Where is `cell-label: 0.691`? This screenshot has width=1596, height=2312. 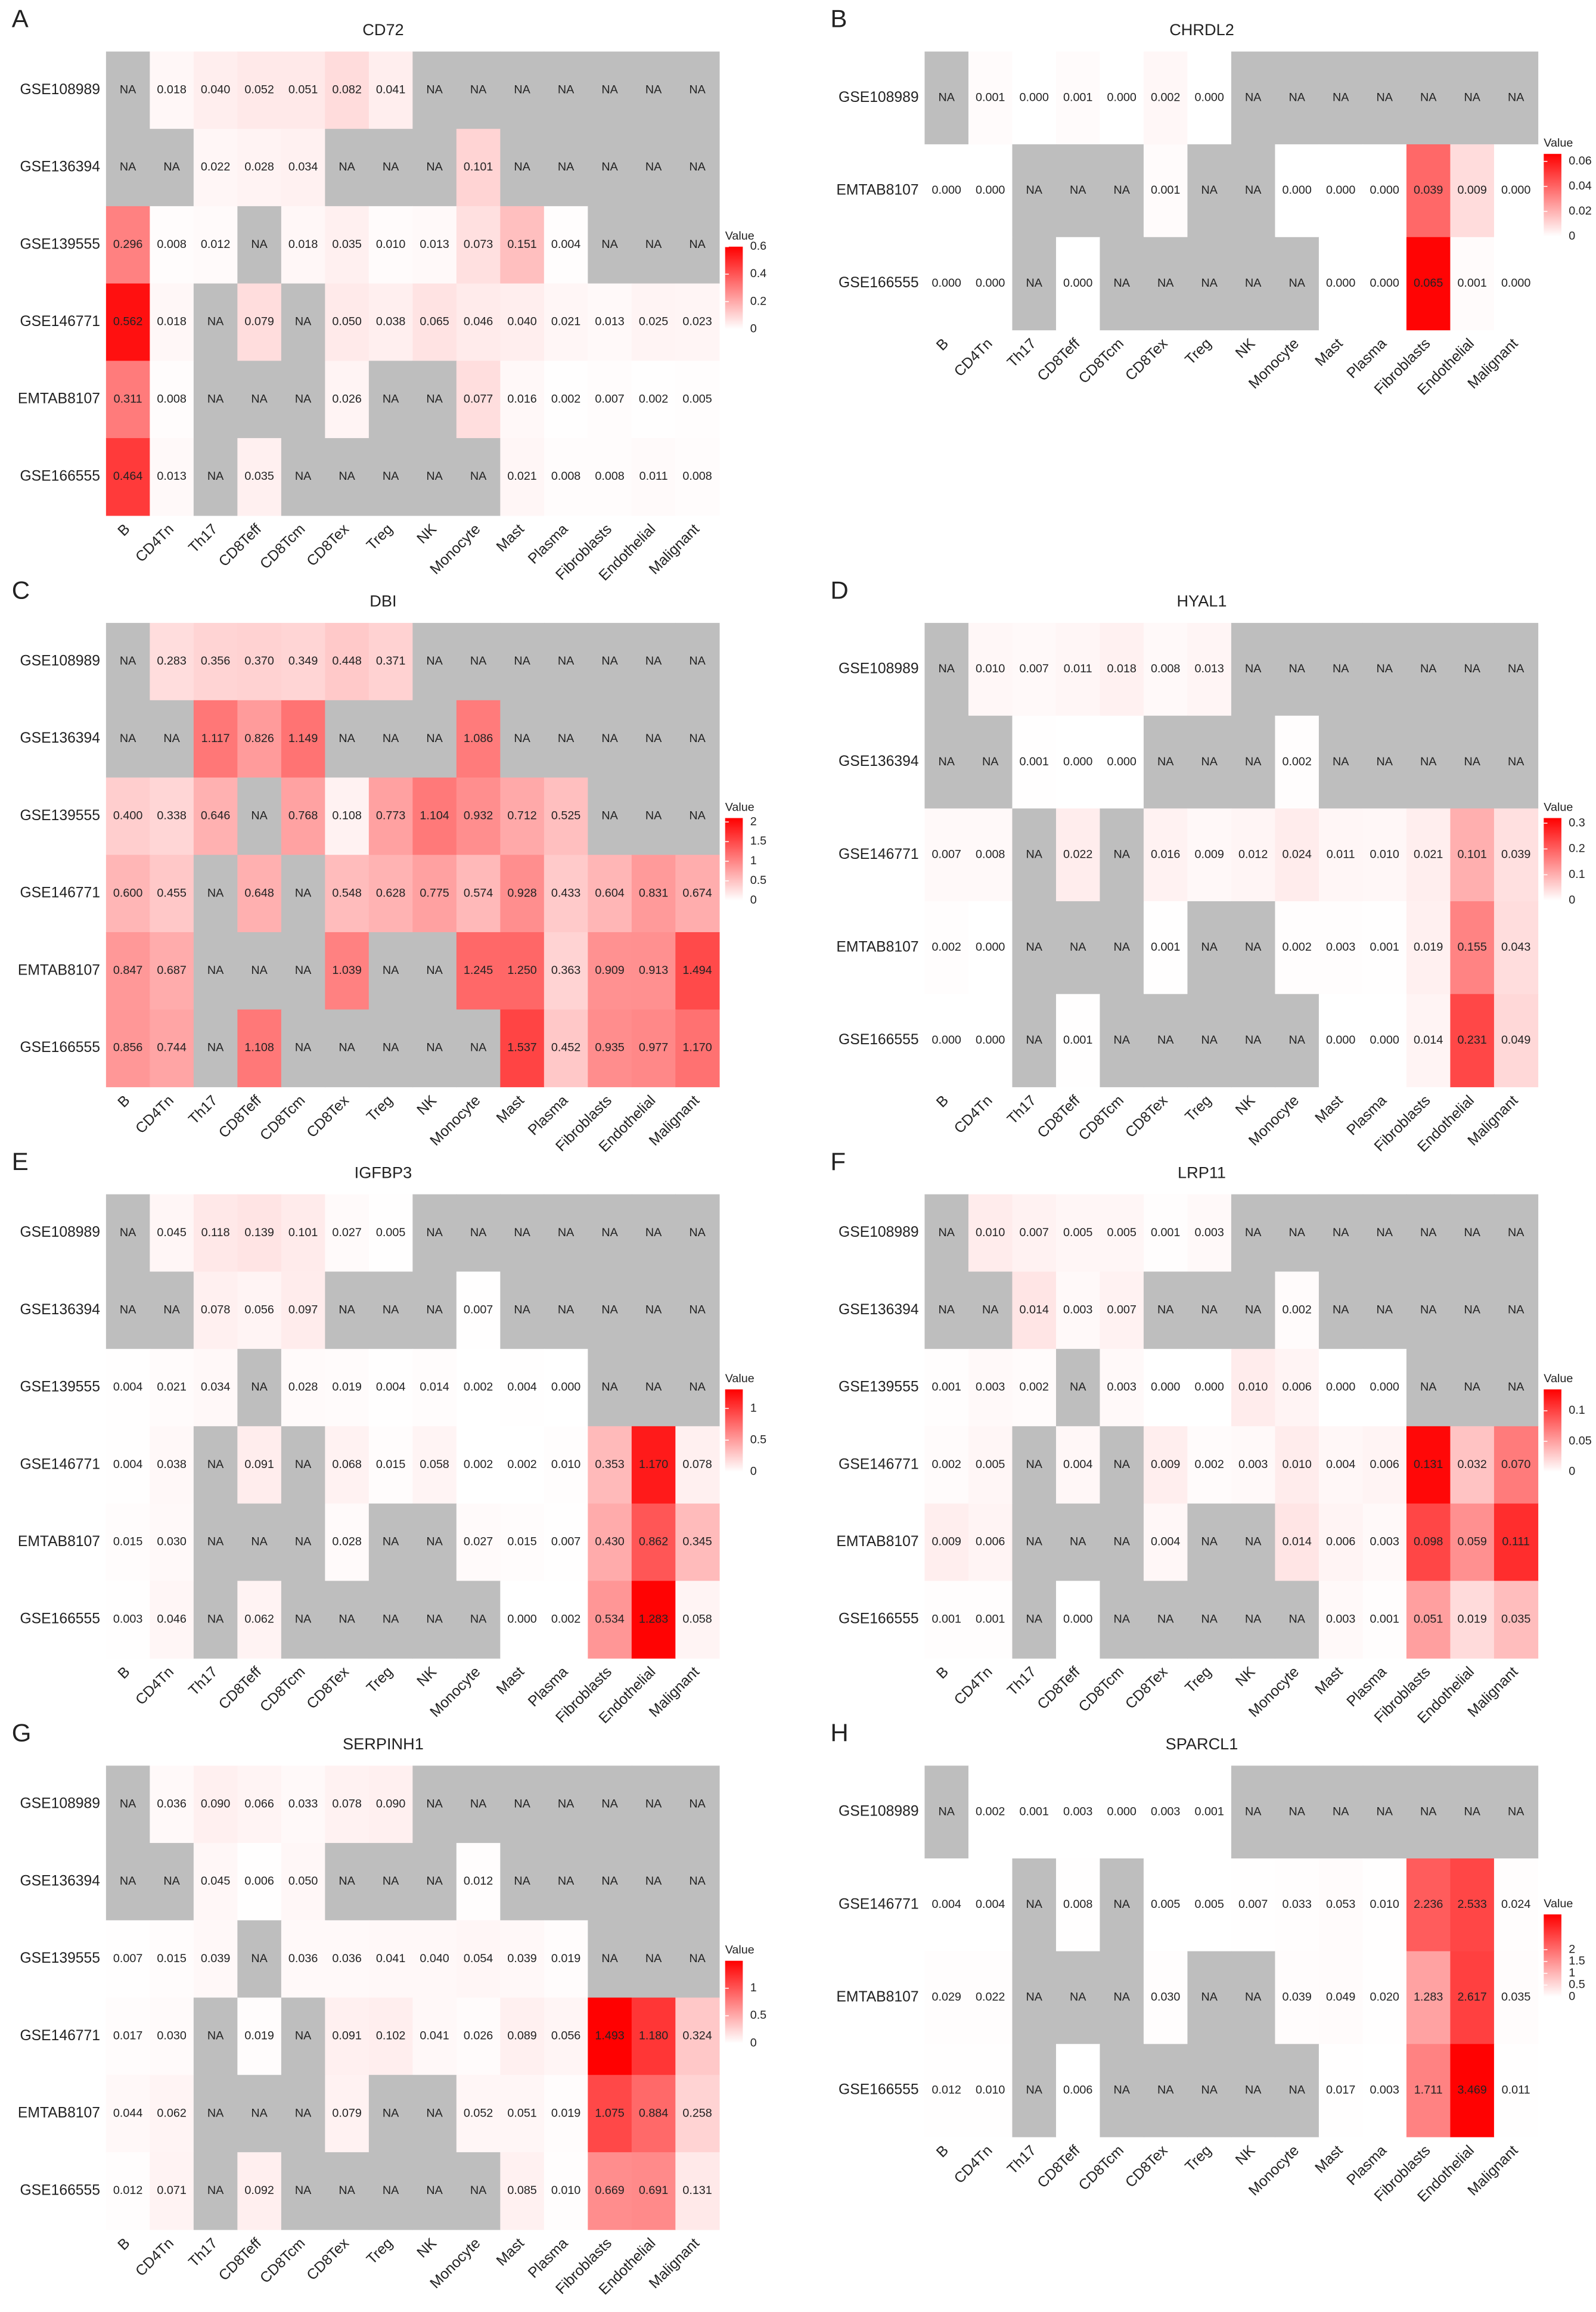
cell-label: 0.691 is located at coordinates (653, 2190).